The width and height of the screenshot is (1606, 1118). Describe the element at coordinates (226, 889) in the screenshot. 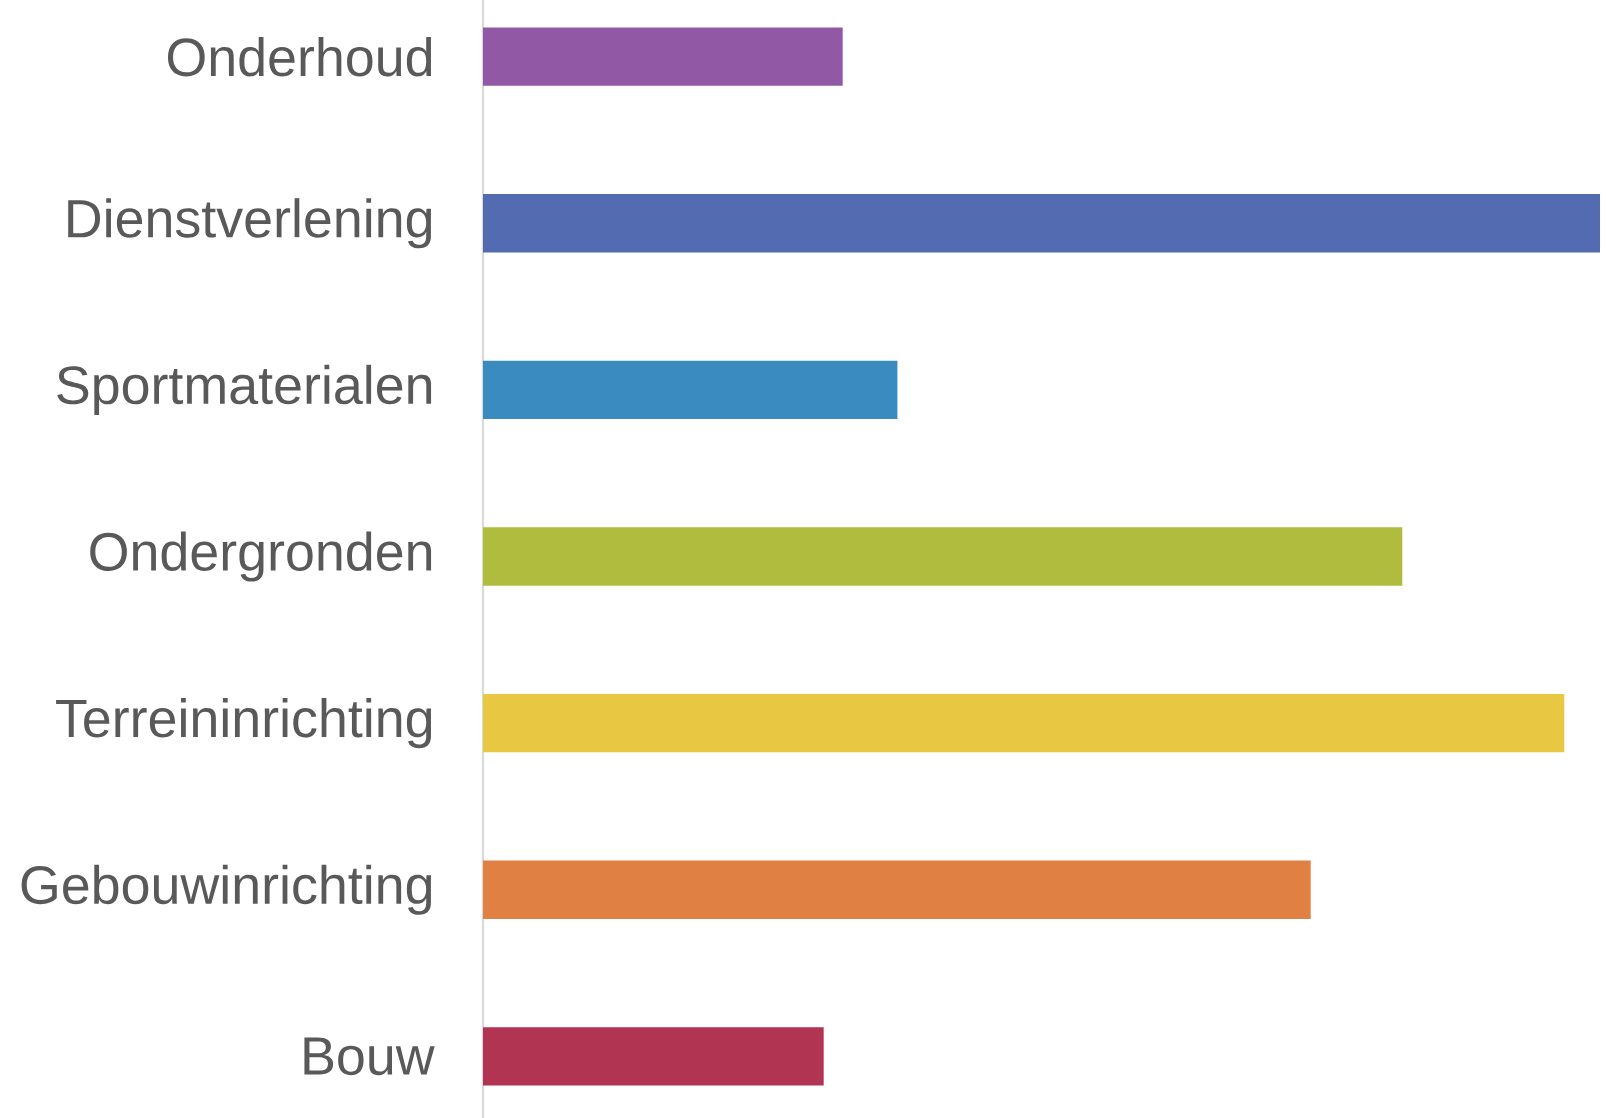

I see `y-tick-label: Gebouwinrichting` at that location.